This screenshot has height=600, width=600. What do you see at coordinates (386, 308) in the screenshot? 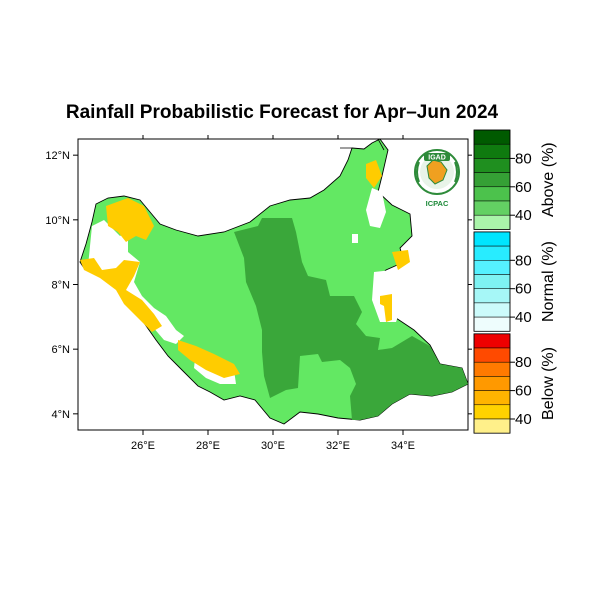
I see `below-patch-east-small` at bounding box center [386, 308].